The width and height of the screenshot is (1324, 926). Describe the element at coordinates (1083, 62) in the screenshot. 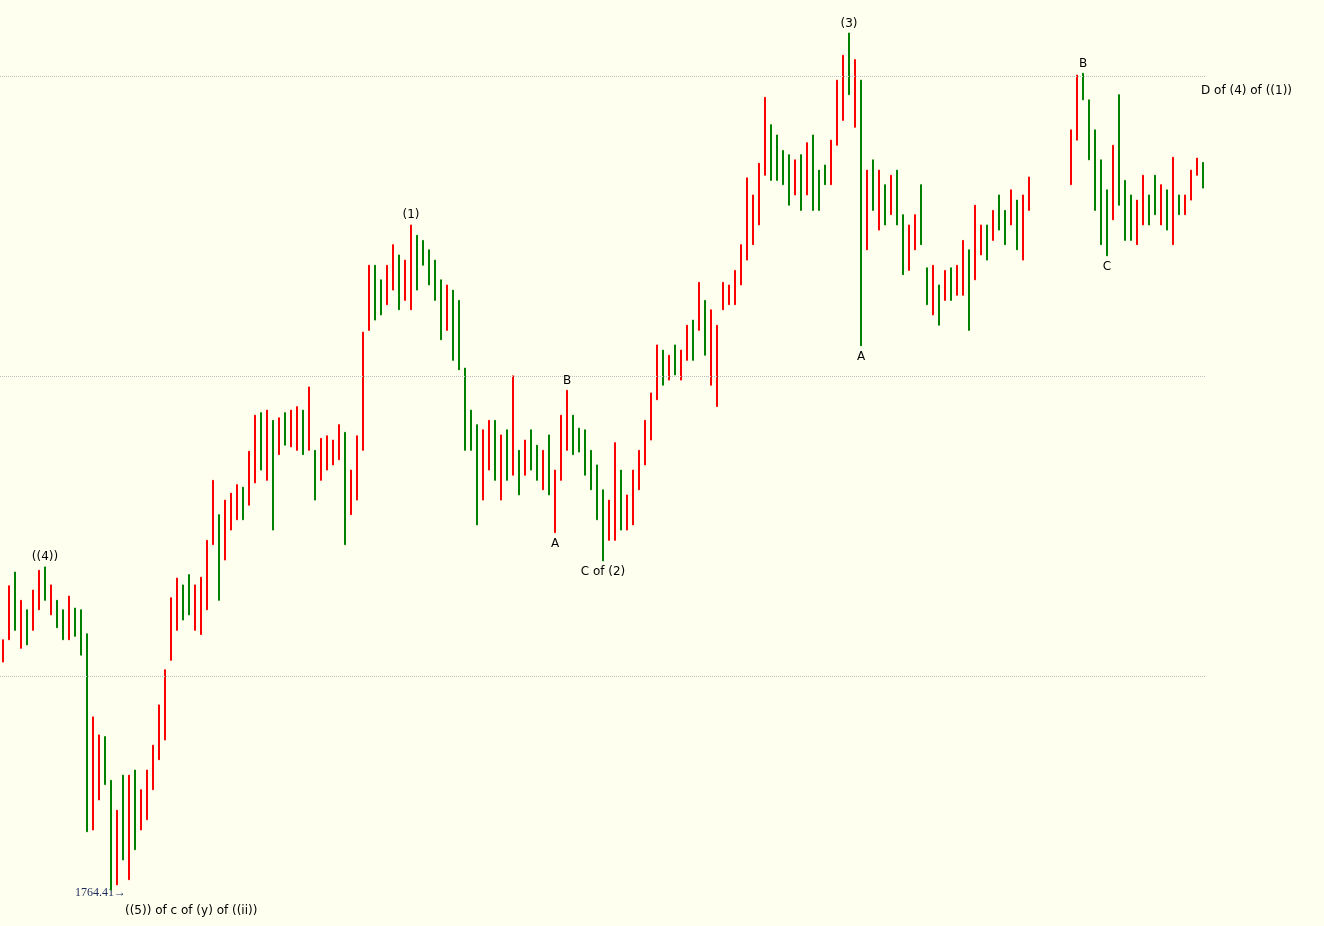

I see `annotation: B` at that location.